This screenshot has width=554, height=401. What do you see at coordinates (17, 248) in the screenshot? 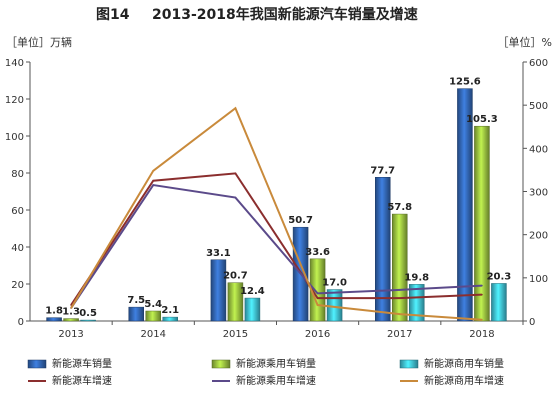
I see `left-tick-label: 40` at bounding box center [17, 248].